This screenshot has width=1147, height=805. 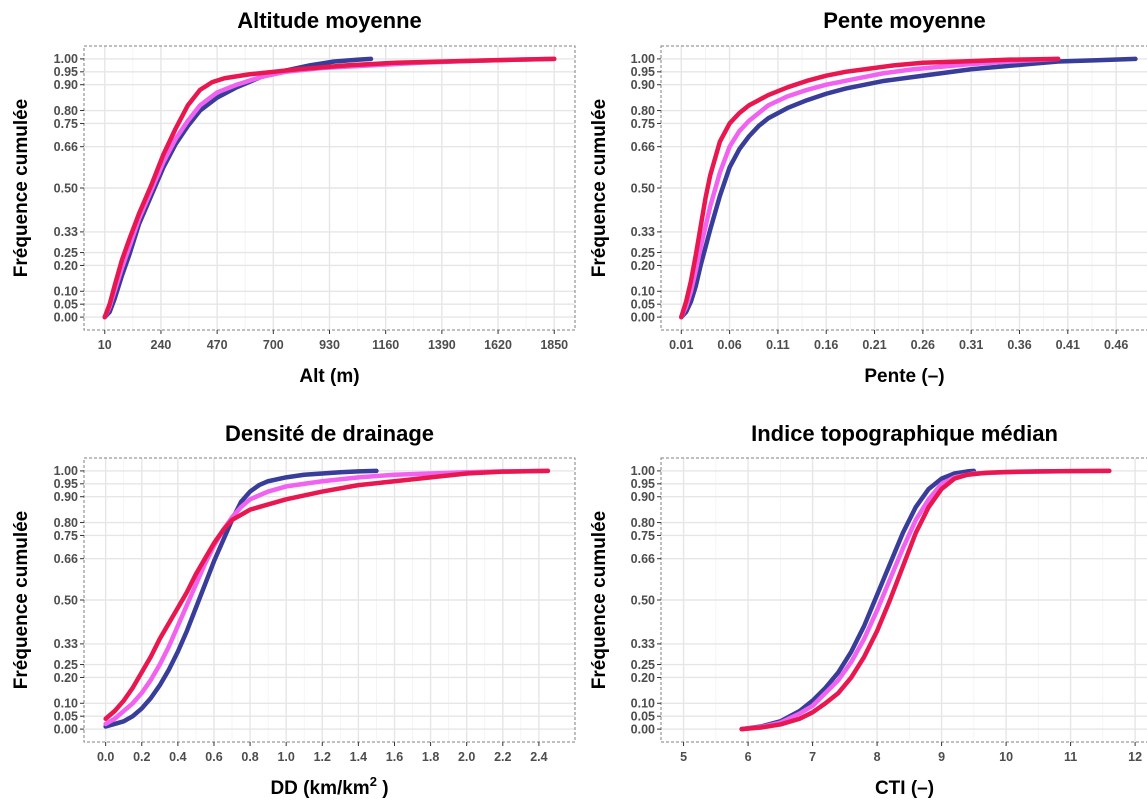 I want to click on chart-title: Densité de drainage, so click(x=329, y=433).